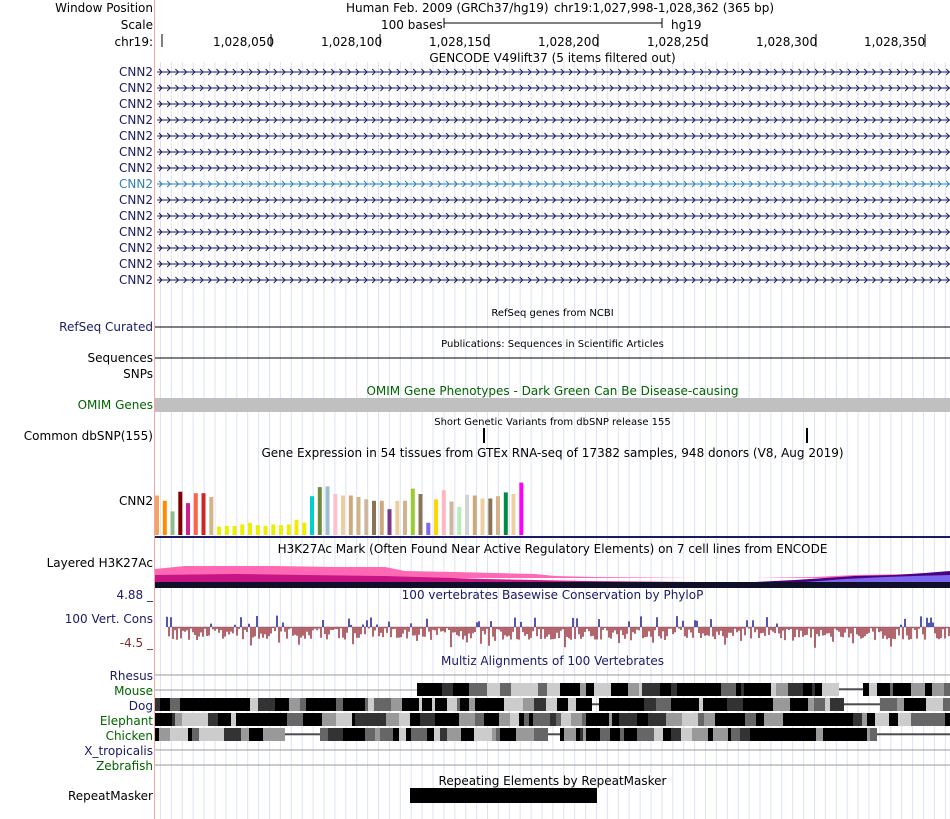  What do you see at coordinates (118, 751) in the screenshot?
I see `multiz-species-label: X_tropicalis` at bounding box center [118, 751].